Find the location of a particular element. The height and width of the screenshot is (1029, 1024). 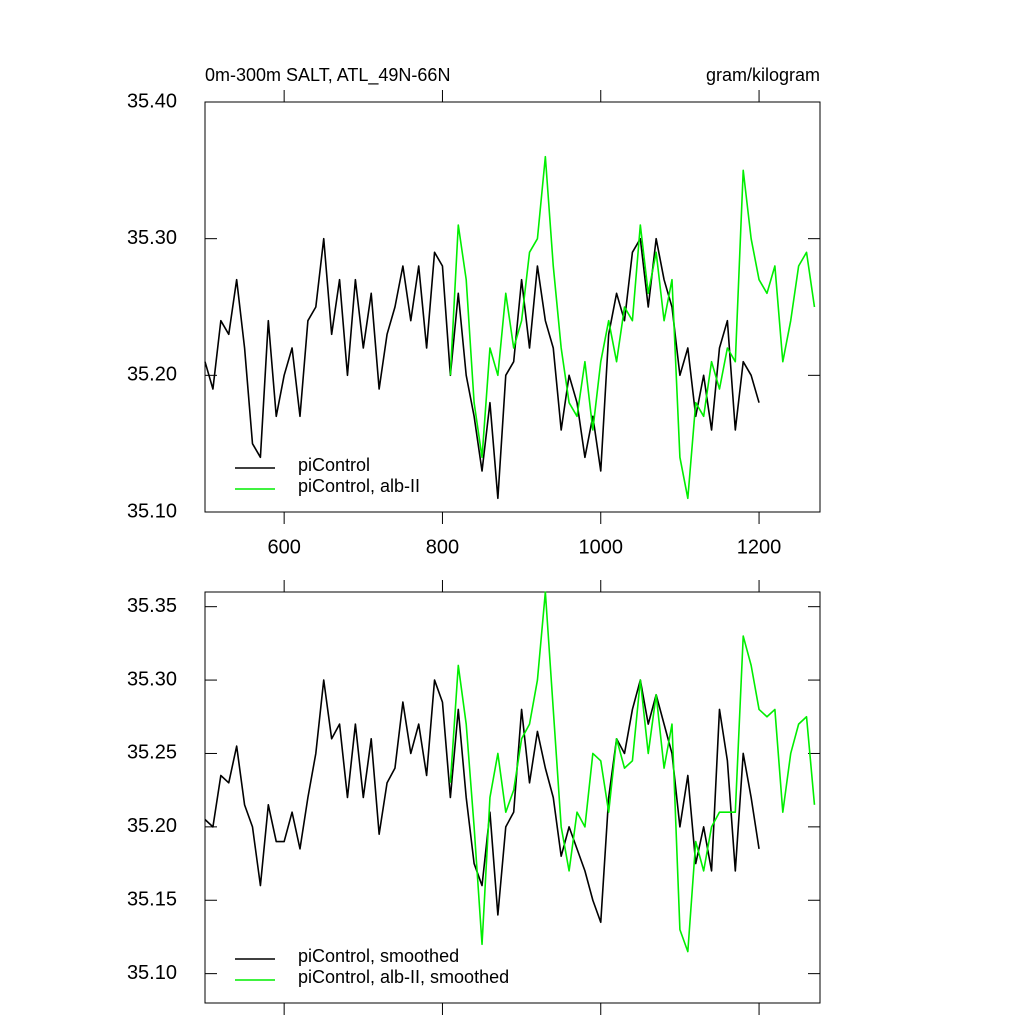

x-tick-label: 800 is located at coordinates (442, 547).